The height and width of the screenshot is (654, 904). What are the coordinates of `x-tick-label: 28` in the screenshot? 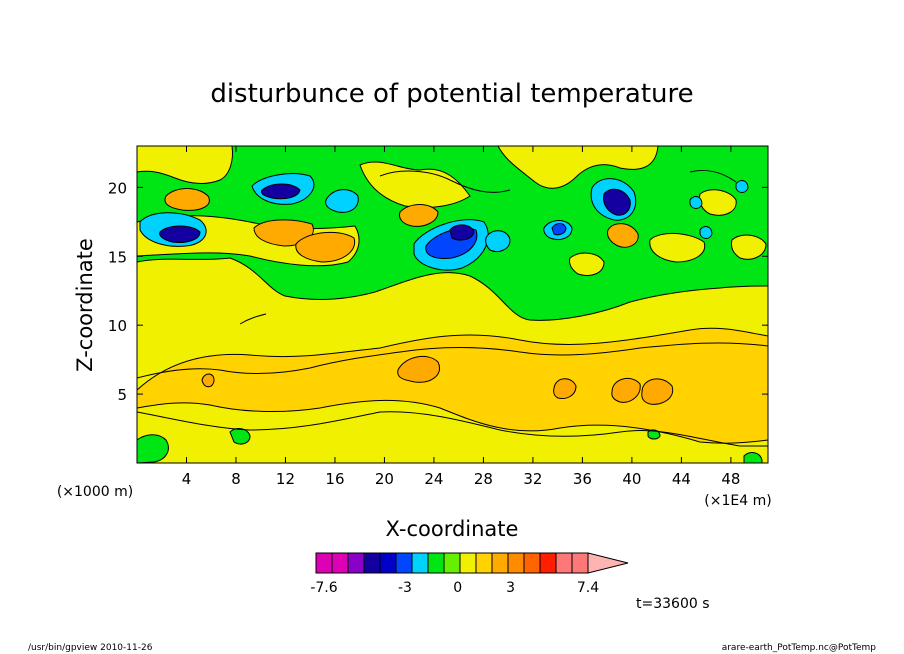 It's located at (483, 479).